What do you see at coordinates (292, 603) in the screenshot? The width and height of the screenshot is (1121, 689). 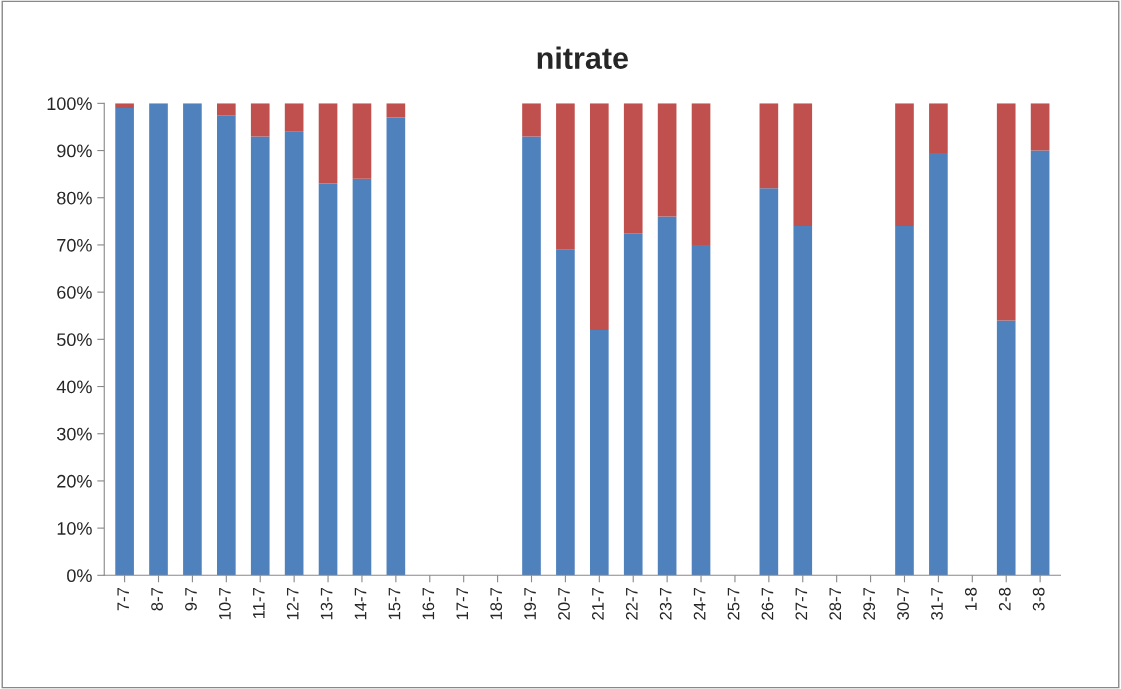 I see `x-tick-label: 12-7` at bounding box center [292, 603].